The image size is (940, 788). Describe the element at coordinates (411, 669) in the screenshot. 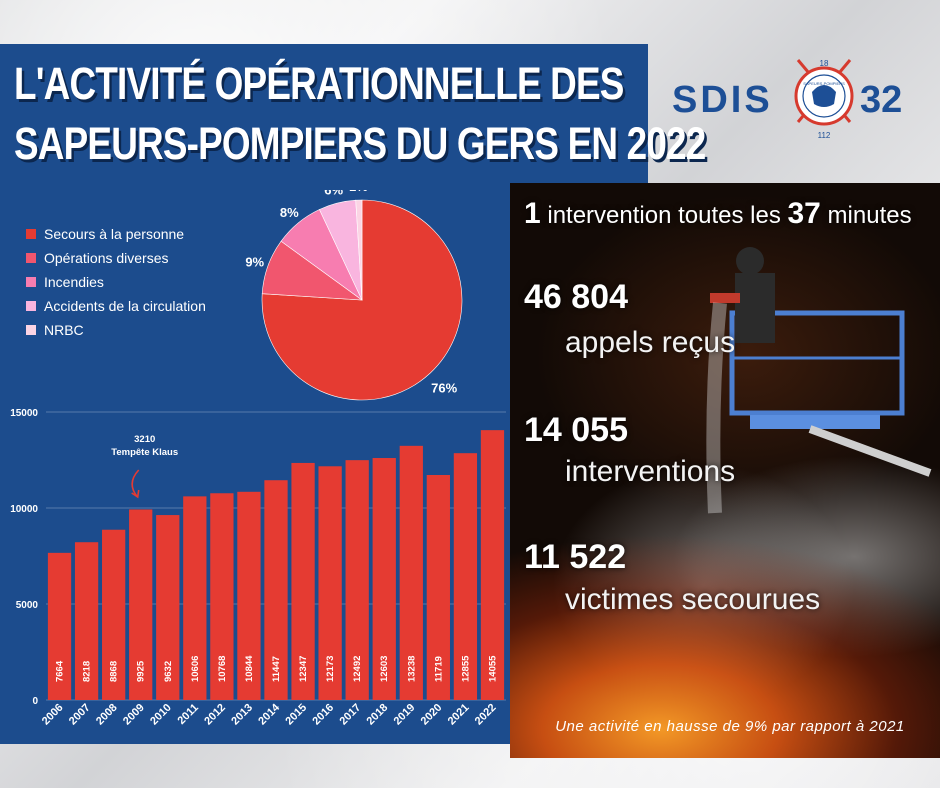

I see `bar-value-label: 13238` at that location.